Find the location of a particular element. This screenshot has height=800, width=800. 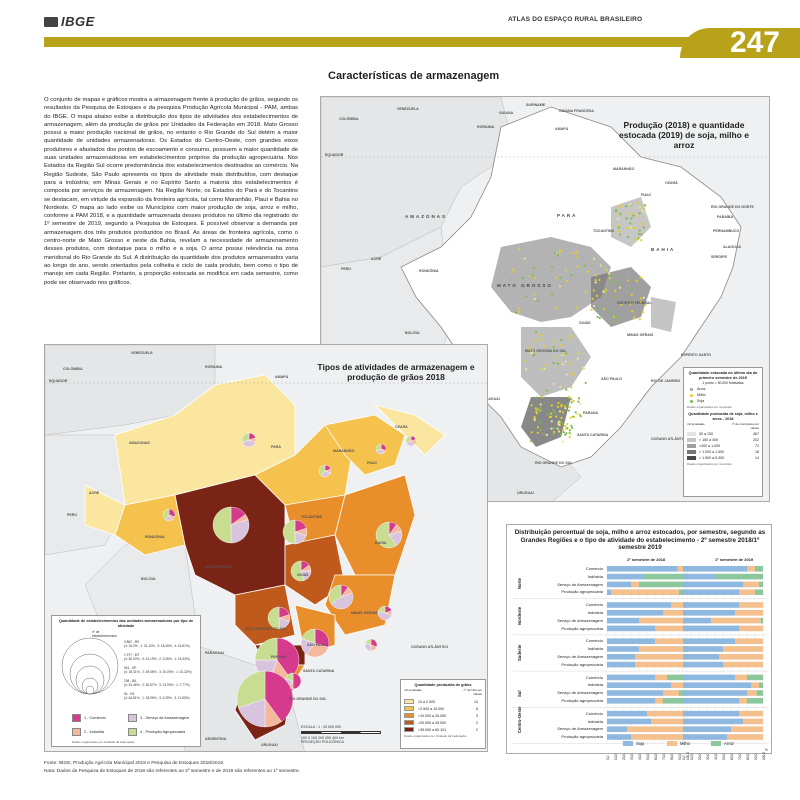

soy-dot-icon is located at coordinates (691, 401).